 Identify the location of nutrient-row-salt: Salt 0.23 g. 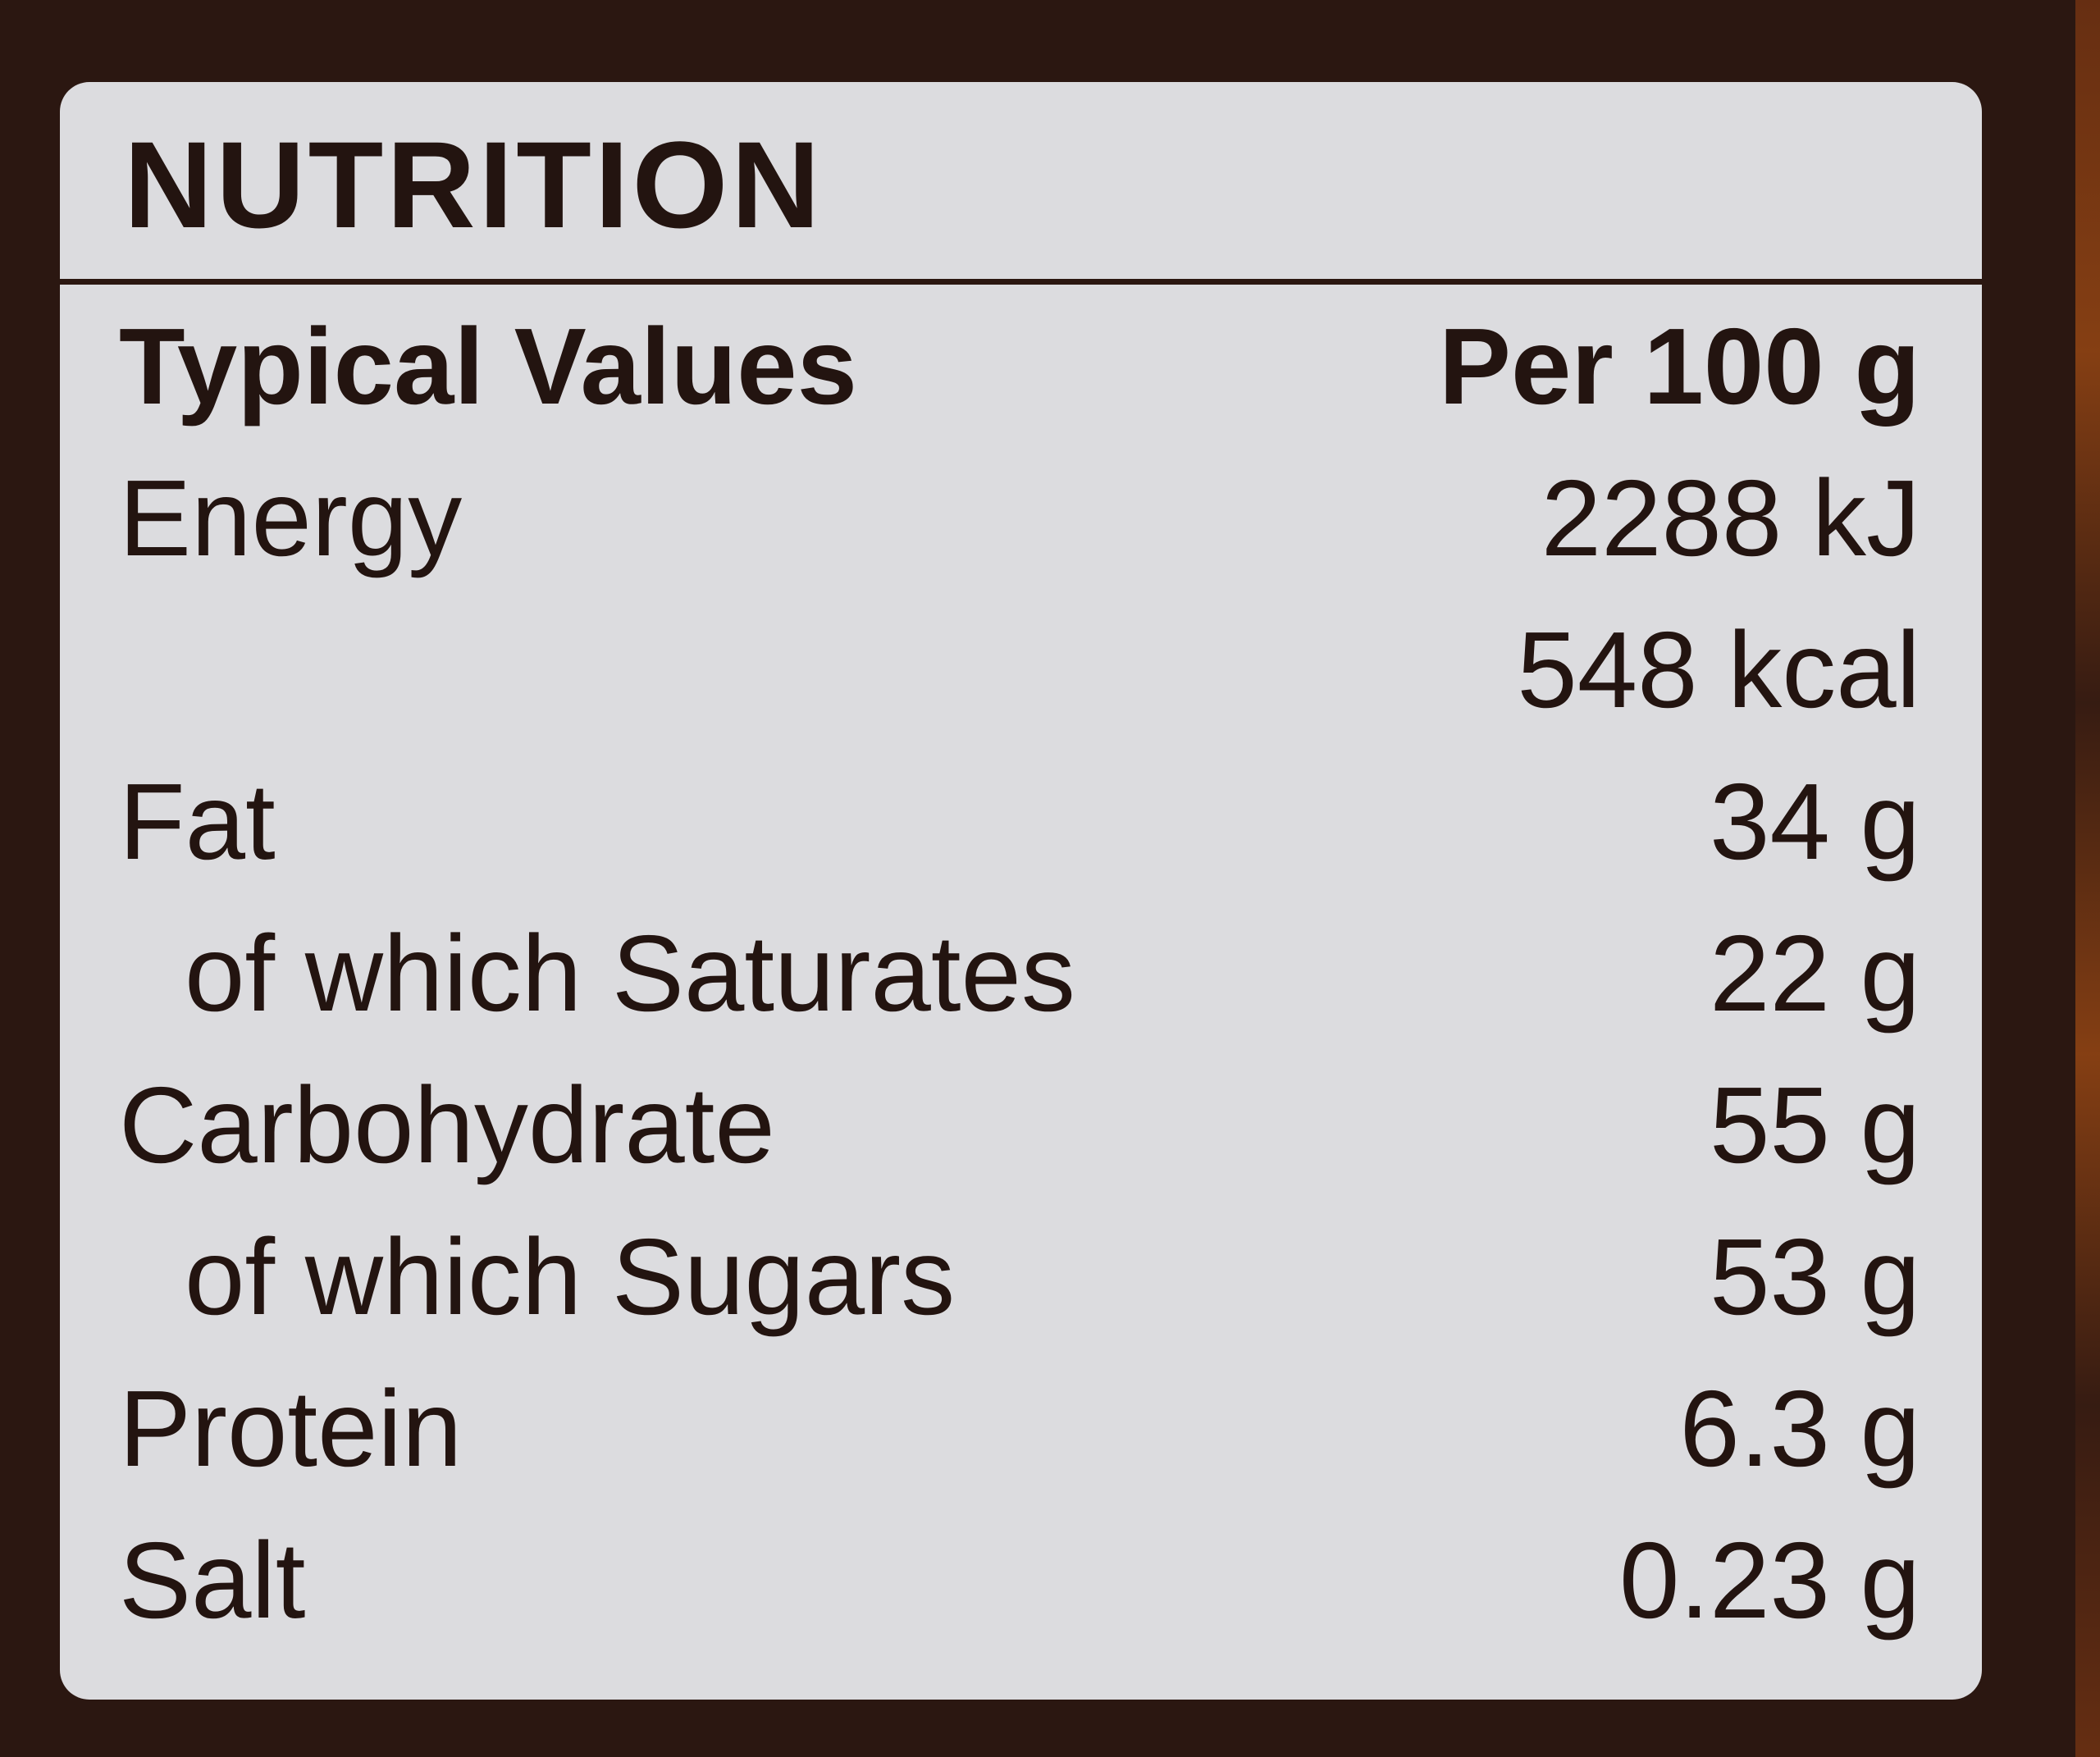
(1021, 1577).